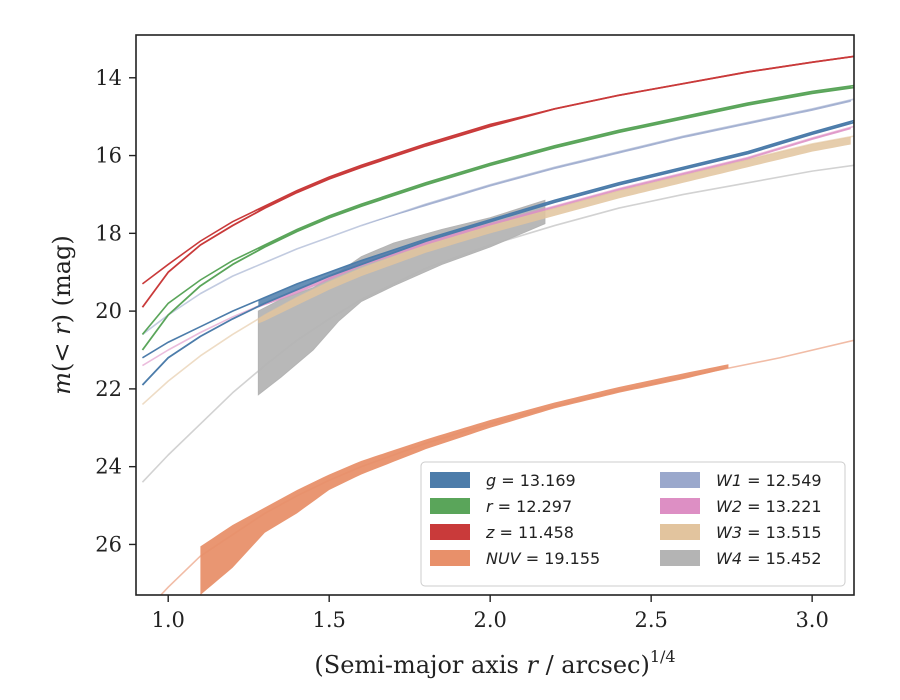  What do you see at coordinates (680, 506) in the screenshot?
I see `legend-swatch-w2` at bounding box center [680, 506].